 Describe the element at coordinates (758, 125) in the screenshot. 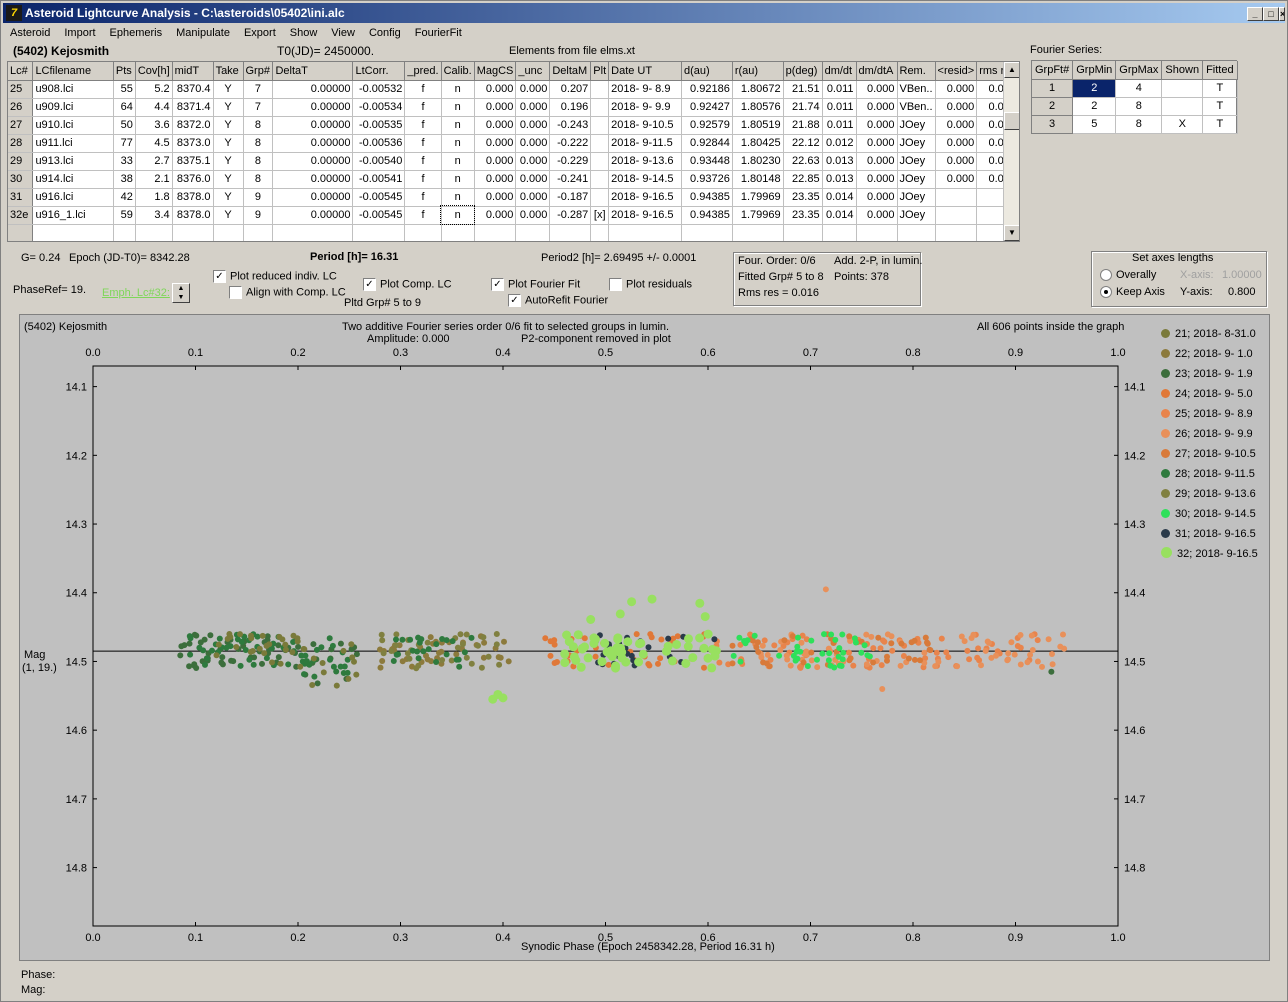

I see `table-cell: 1.80519` at that location.